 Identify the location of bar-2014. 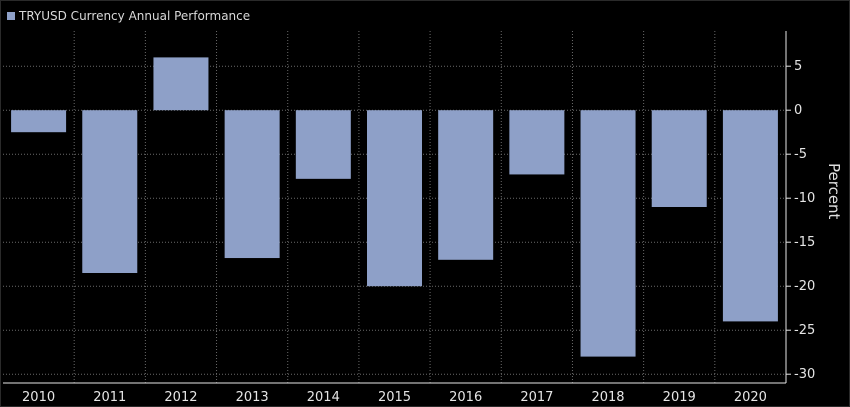
(323, 144).